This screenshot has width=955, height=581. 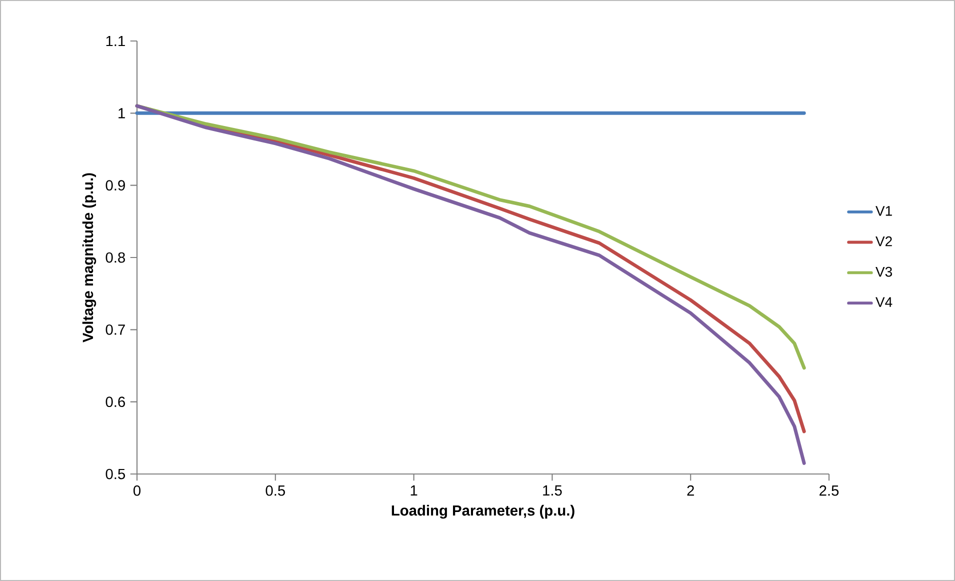 What do you see at coordinates (690, 490) in the screenshot?
I see `x-tick-label: 2` at bounding box center [690, 490].